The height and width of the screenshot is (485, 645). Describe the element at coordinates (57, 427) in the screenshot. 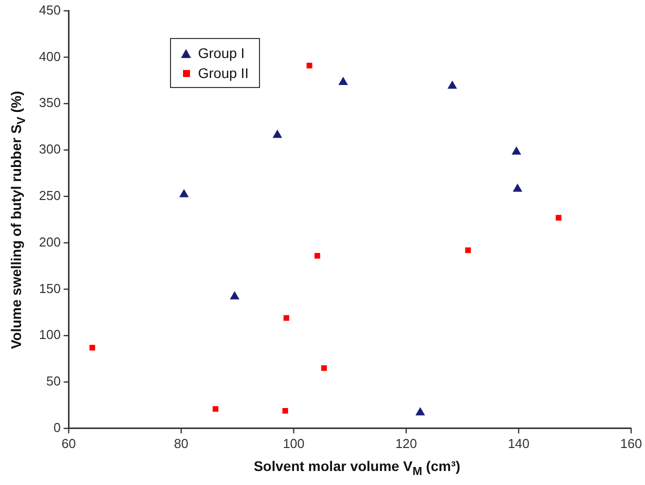

I see `y-tick-label: 0` at that location.